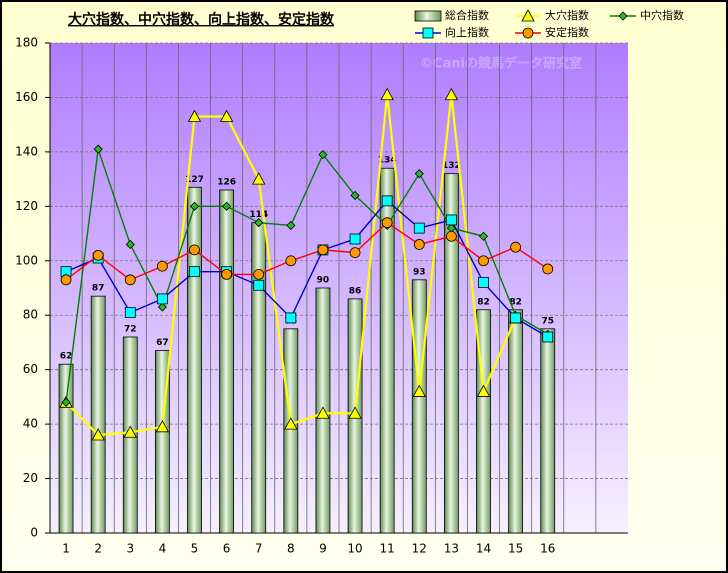 Image resolution: width=728 pixels, height=573 pixels. What do you see at coordinates (162, 343) in the screenshot?
I see `bar-label: 67` at bounding box center [162, 343].